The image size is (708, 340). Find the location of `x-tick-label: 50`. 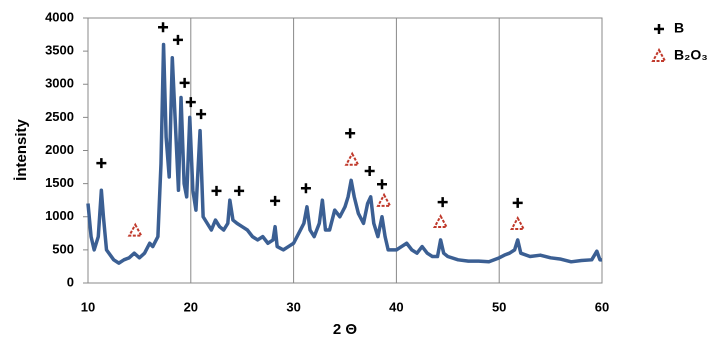

x-tick-label: 50 is located at coordinates (499, 306).